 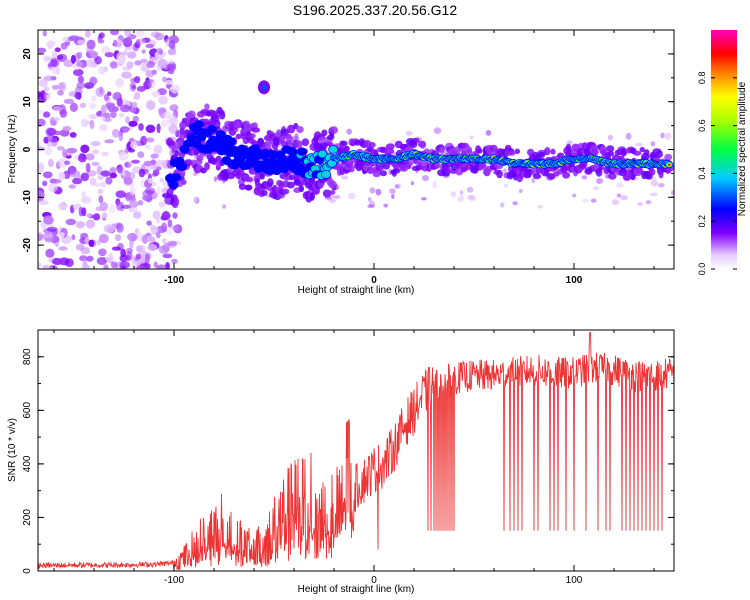 What do you see at coordinates (356, 589) in the screenshot?
I see `snr-x-label: Height of straight line (km)` at bounding box center [356, 589].